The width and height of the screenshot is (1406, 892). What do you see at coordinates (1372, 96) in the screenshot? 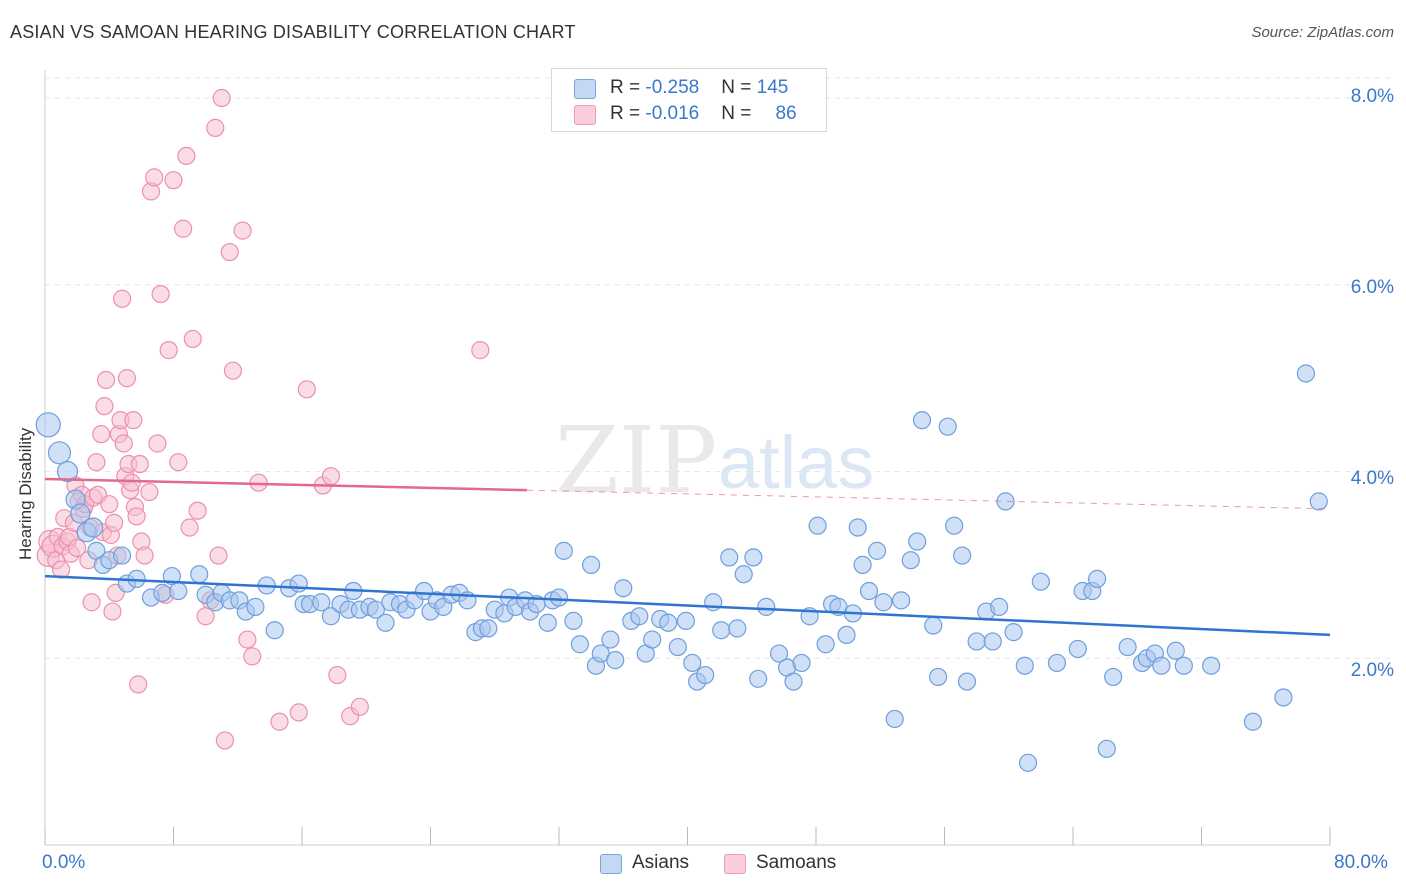
I see `y-tick-8: 8.0%` at bounding box center [1372, 96].